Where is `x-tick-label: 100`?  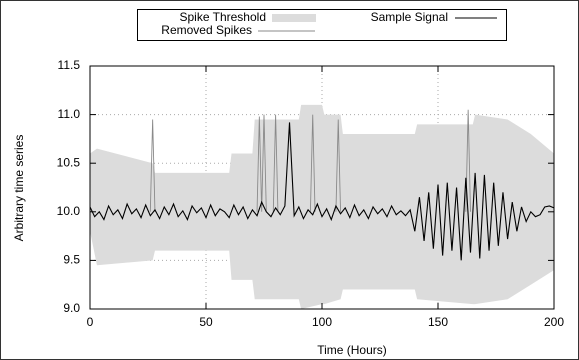 x-tick-label: 100 is located at coordinates (322, 322).